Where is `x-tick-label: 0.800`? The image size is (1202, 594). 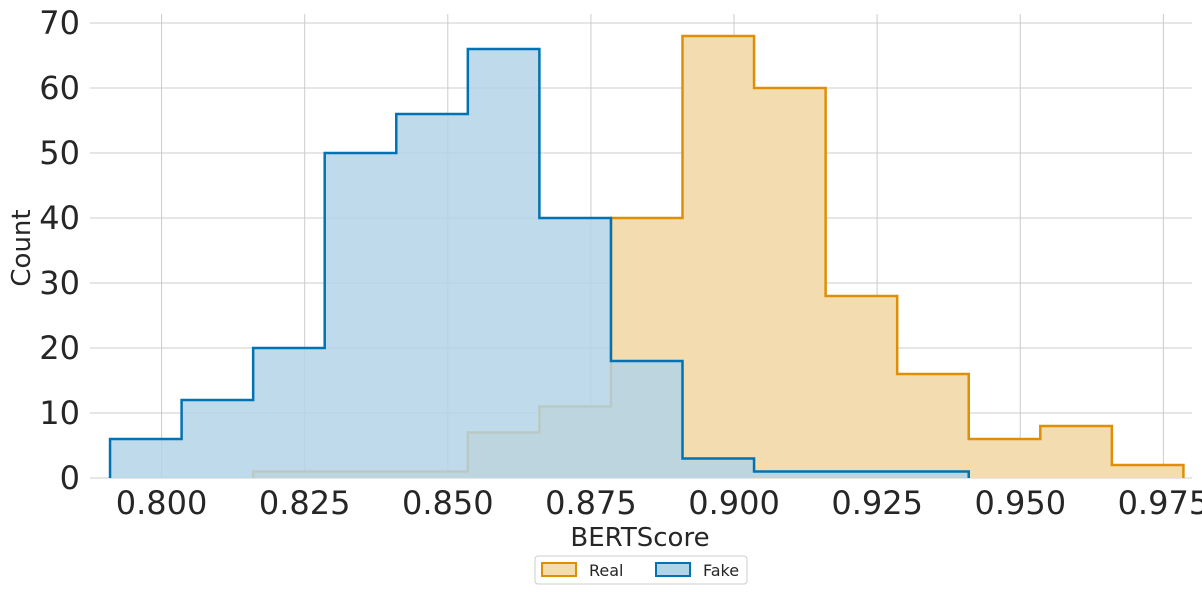
x-tick-label: 0.800 is located at coordinates (162, 503).